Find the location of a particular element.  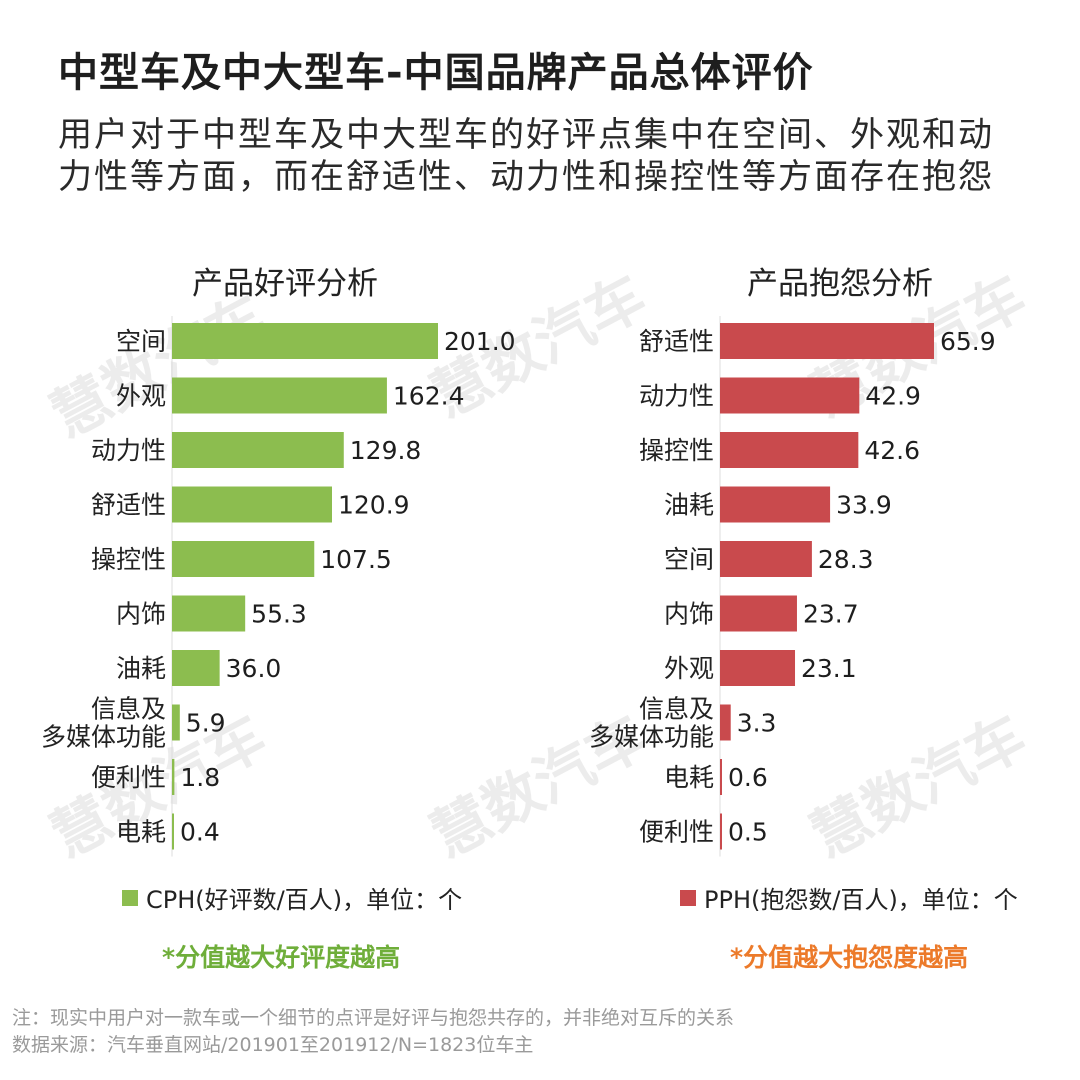

negative-chart-title: 产品抱怨分析 is located at coordinates (840, 284).